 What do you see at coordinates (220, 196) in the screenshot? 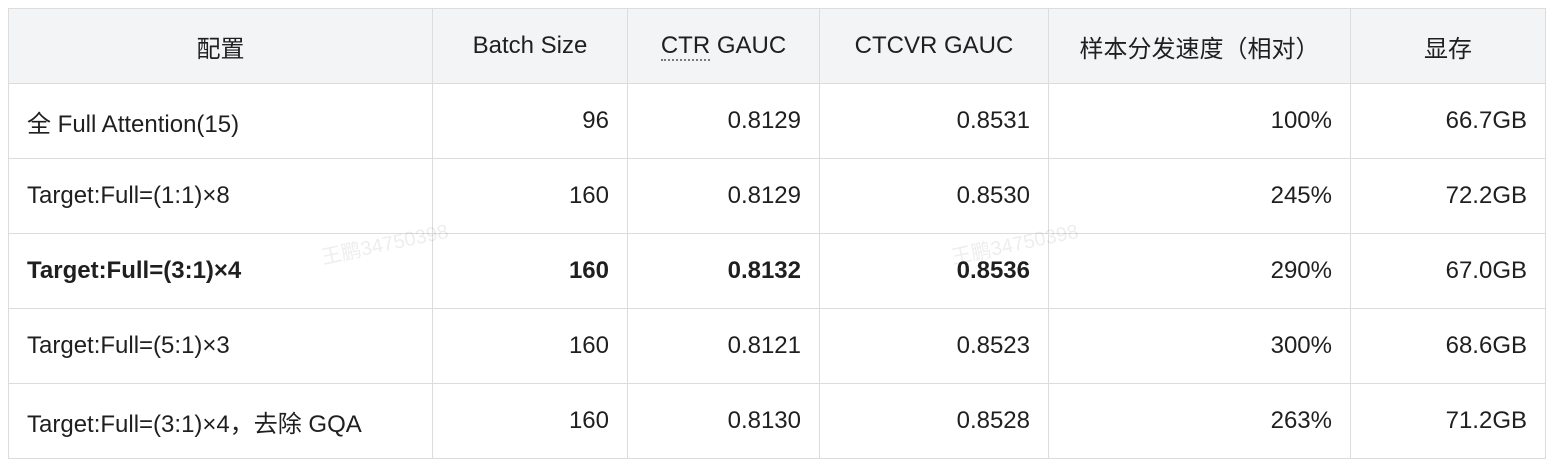
I see `table-cell: Target:Full=(1:1)×8` at bounding box center [220, 196].